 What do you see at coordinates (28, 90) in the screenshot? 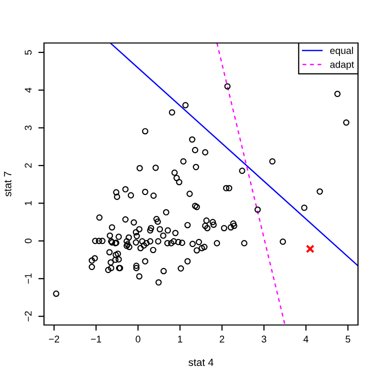
I see `y-tick-label: 4` at bounding box center [28, 90].